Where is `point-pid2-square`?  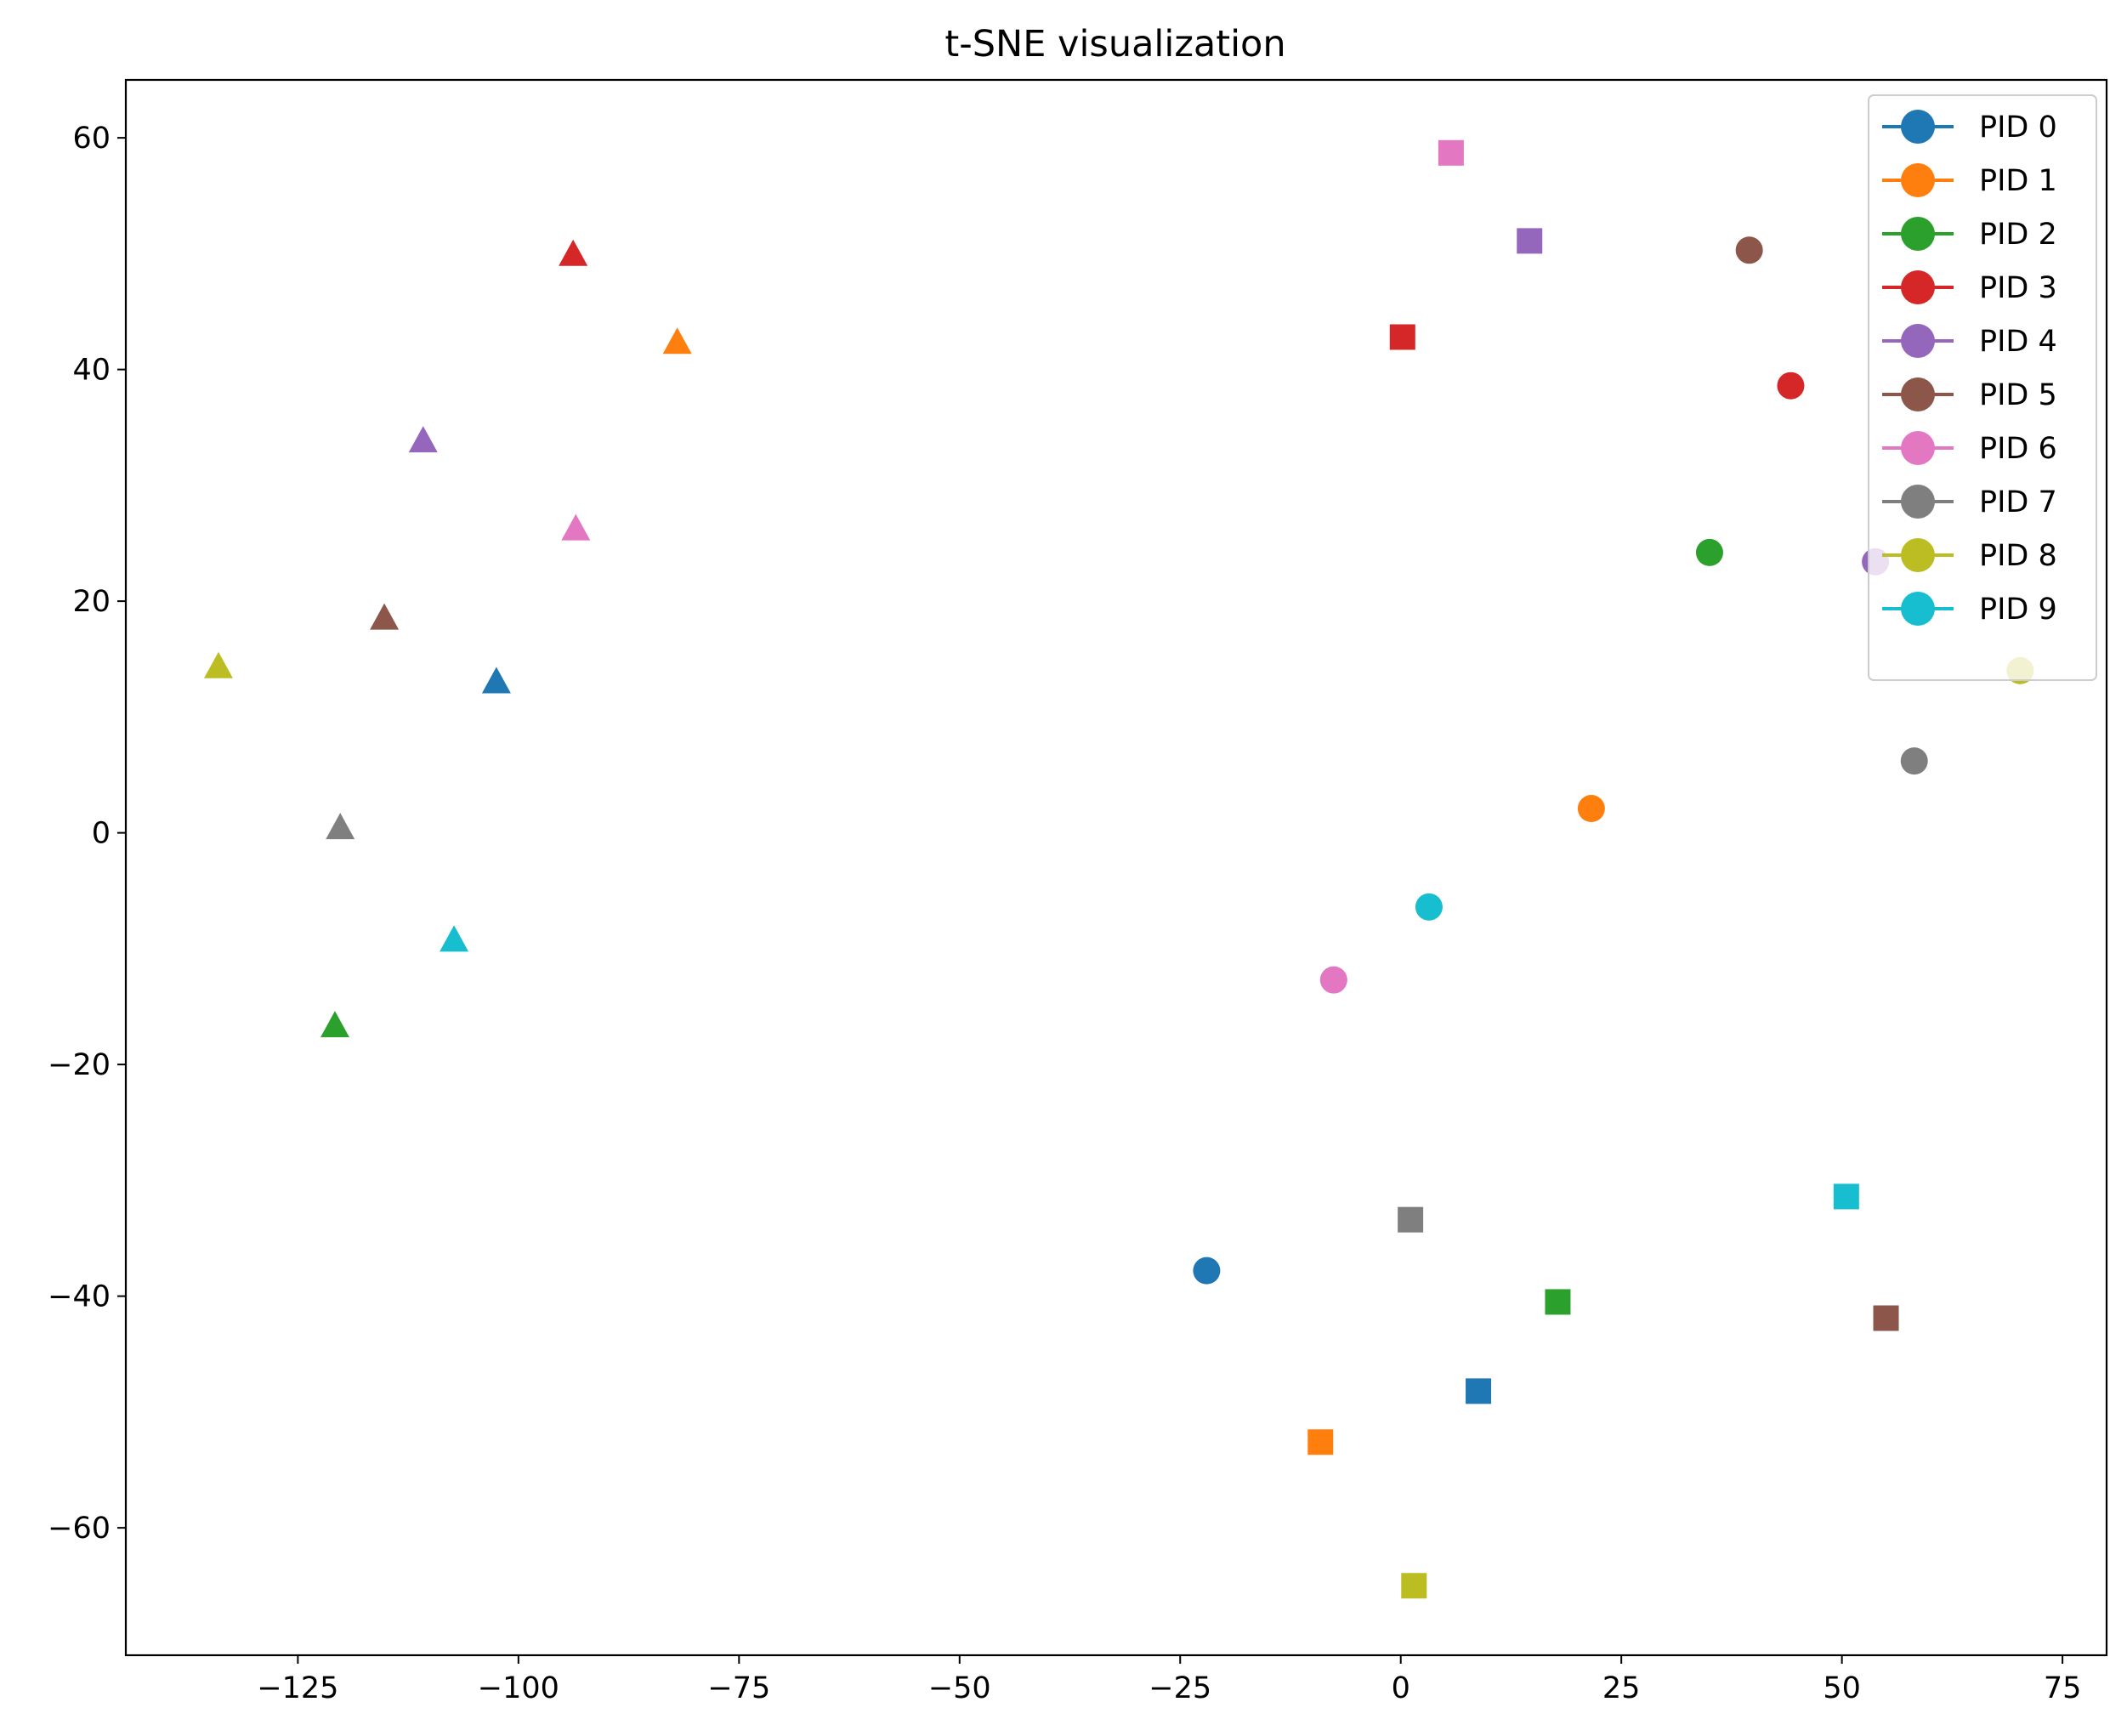 point-pid2-square is located at coordinates (1558, 1302).